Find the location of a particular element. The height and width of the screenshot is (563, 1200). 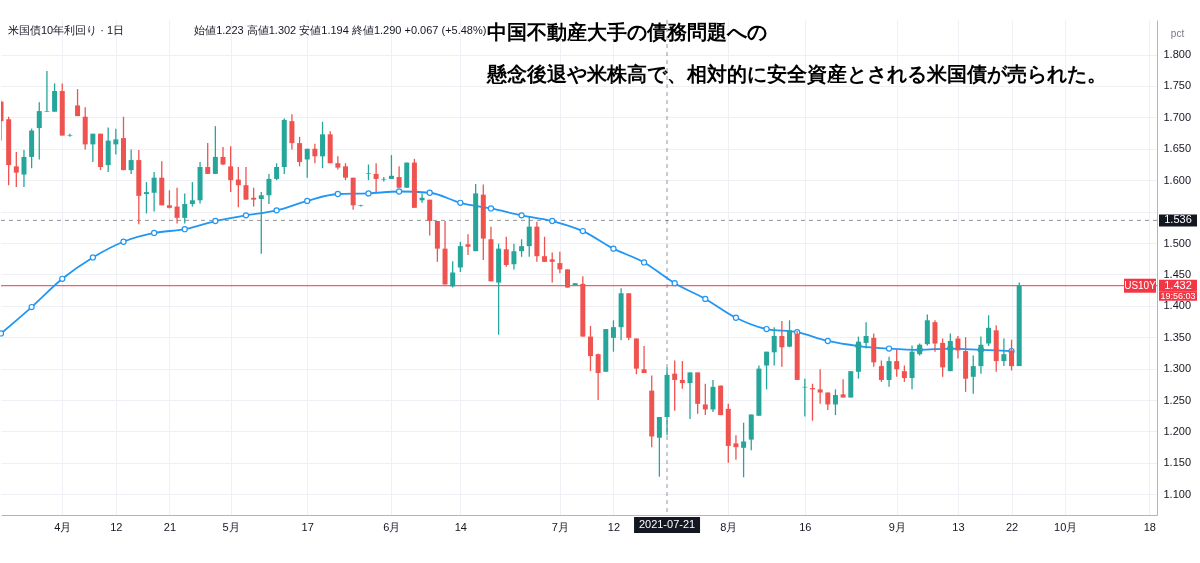

y-tick-label: 1.150 is located at coordinates (1177, 462).